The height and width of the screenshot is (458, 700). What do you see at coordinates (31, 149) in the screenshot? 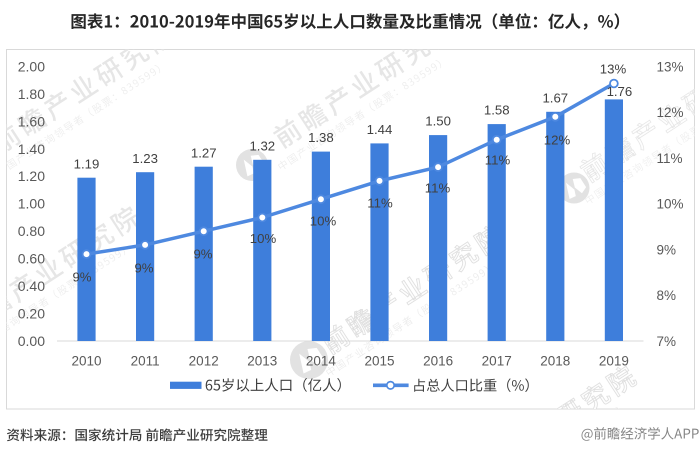
I see `svg-text: 1.40` at bounding box center [31, 149].